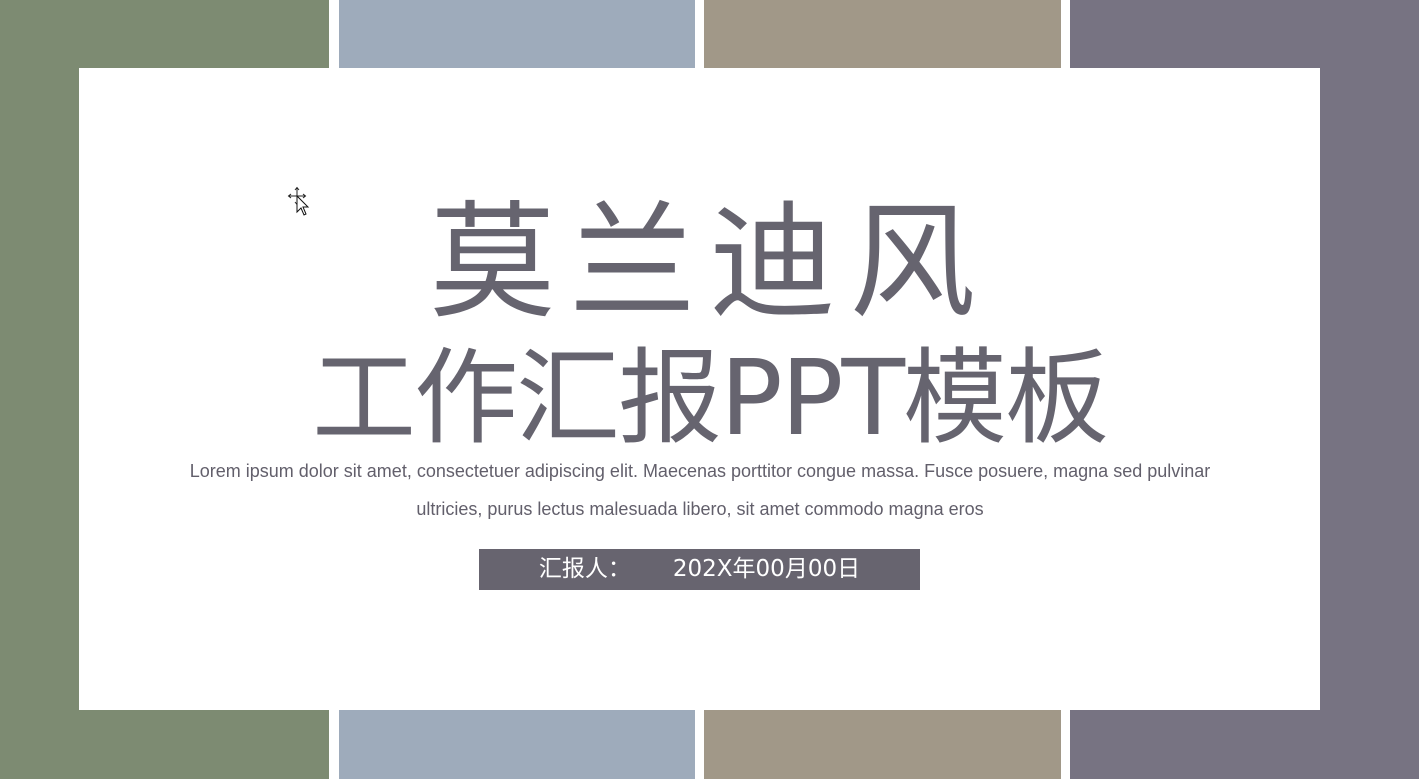 This screenshot has width=1419, height=779. What do you see at coordinates (710, 398) in the screenshot?
I see `slide-title-line-2: 工作汇报PPT模板` at bounding box center [710, 398].